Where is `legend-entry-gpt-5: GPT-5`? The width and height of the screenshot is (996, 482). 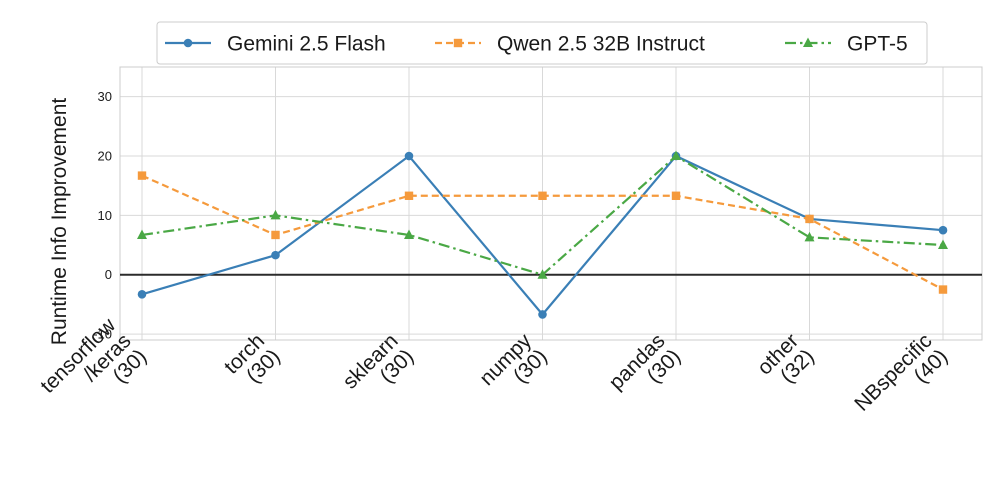 legend-entry-gpt-5: GPT-5 is located at coordinates (846, 44).